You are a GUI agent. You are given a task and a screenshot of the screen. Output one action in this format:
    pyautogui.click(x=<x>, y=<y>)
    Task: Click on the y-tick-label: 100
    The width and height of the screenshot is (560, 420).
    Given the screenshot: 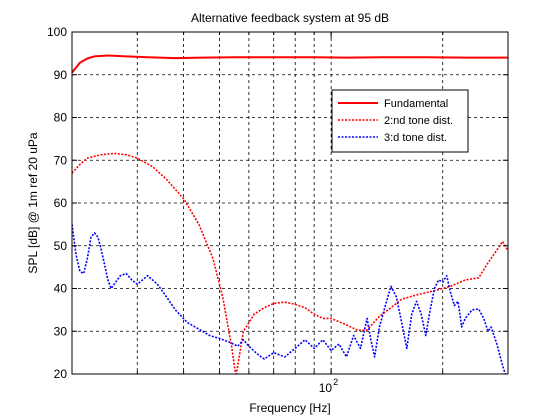 What is the action you would take?
    pyautogui.click(x=57, y=32)
    